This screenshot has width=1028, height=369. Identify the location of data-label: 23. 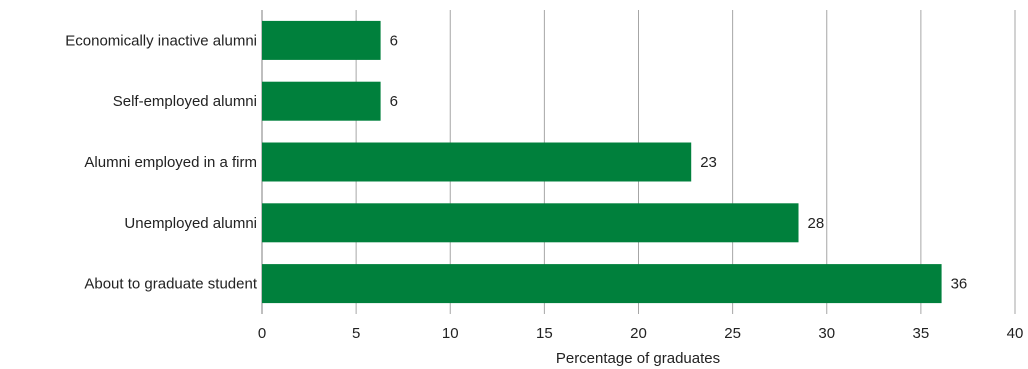
(708, 162).